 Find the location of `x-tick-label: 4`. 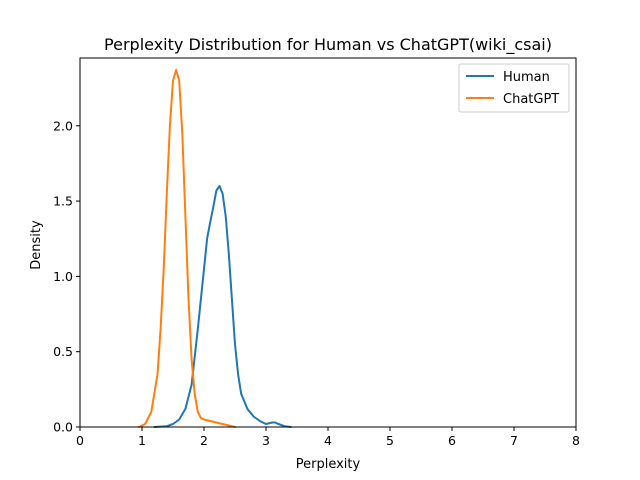

x-tick-label: 4 is located at coordinates (328, 440).